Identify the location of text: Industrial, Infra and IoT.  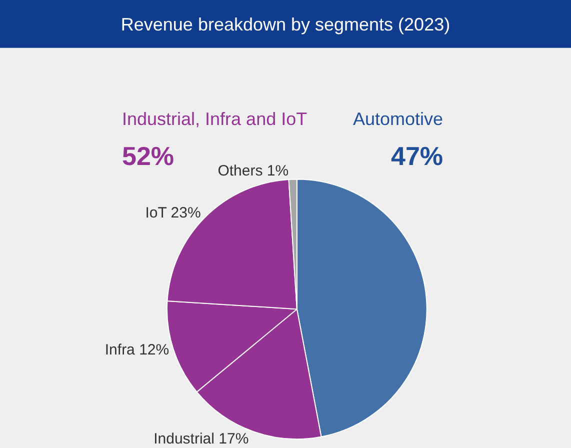
(215, 119).